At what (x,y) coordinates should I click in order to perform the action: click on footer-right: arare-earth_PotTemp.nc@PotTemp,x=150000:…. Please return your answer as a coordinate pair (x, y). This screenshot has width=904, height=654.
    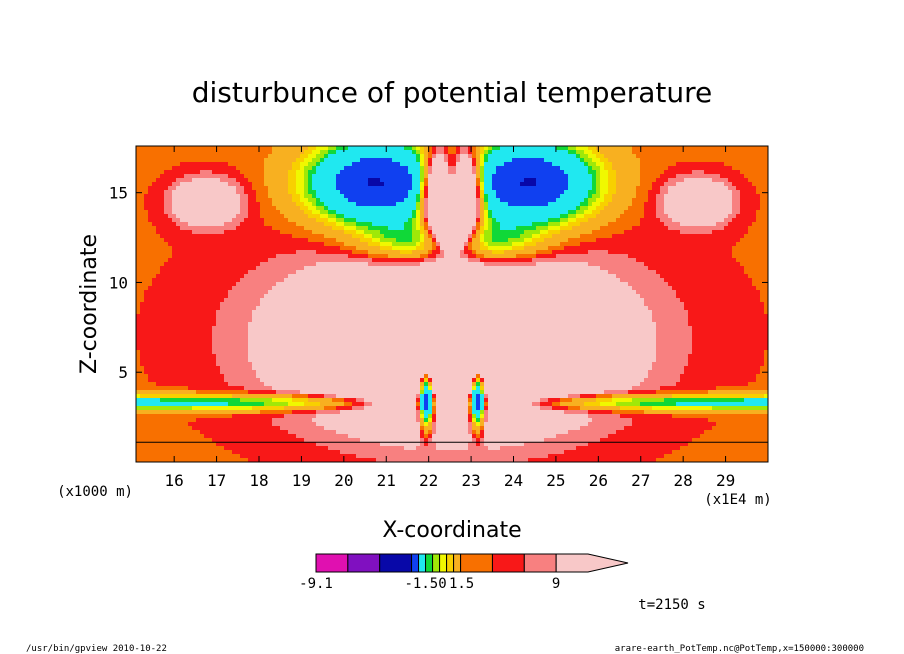
    Looking at the image, I should click on (739, 649).